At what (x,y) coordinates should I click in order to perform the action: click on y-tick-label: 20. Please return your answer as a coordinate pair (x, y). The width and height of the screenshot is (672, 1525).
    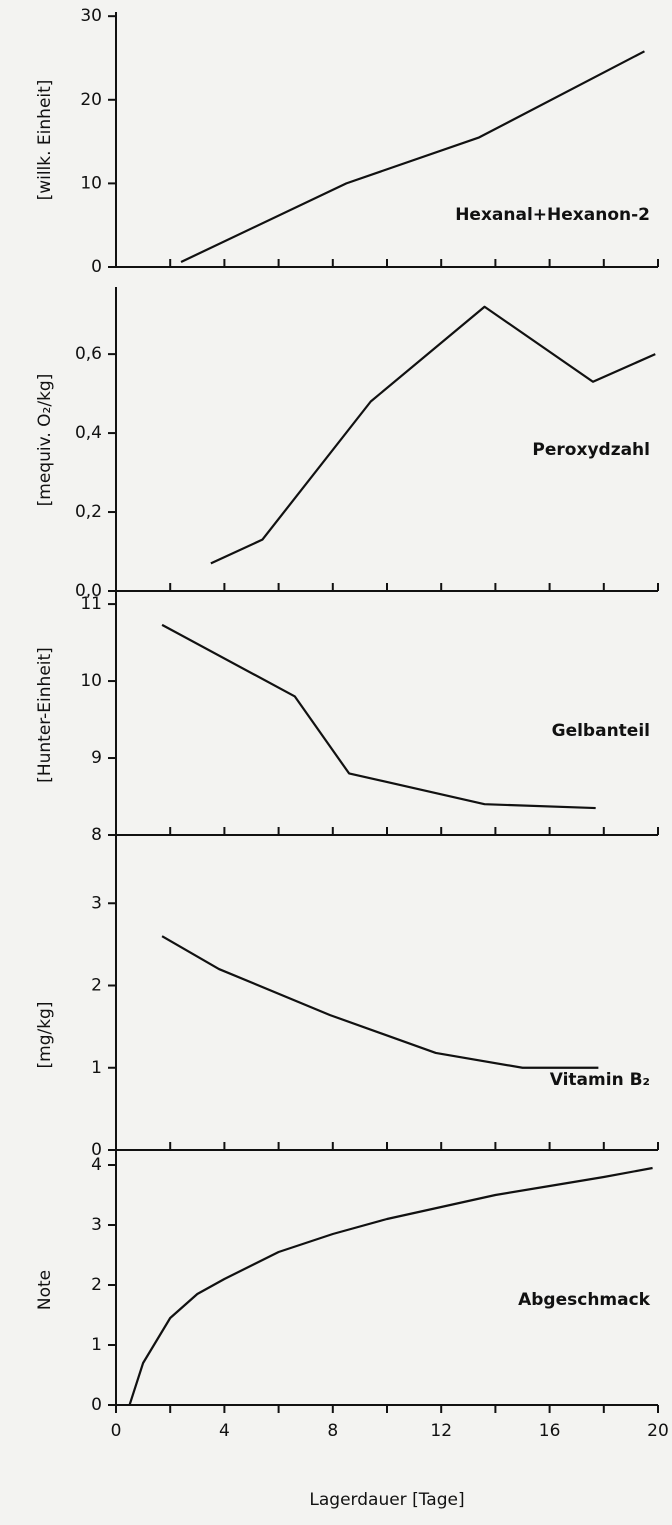
    Looking at the image, I should click on (91, 100).